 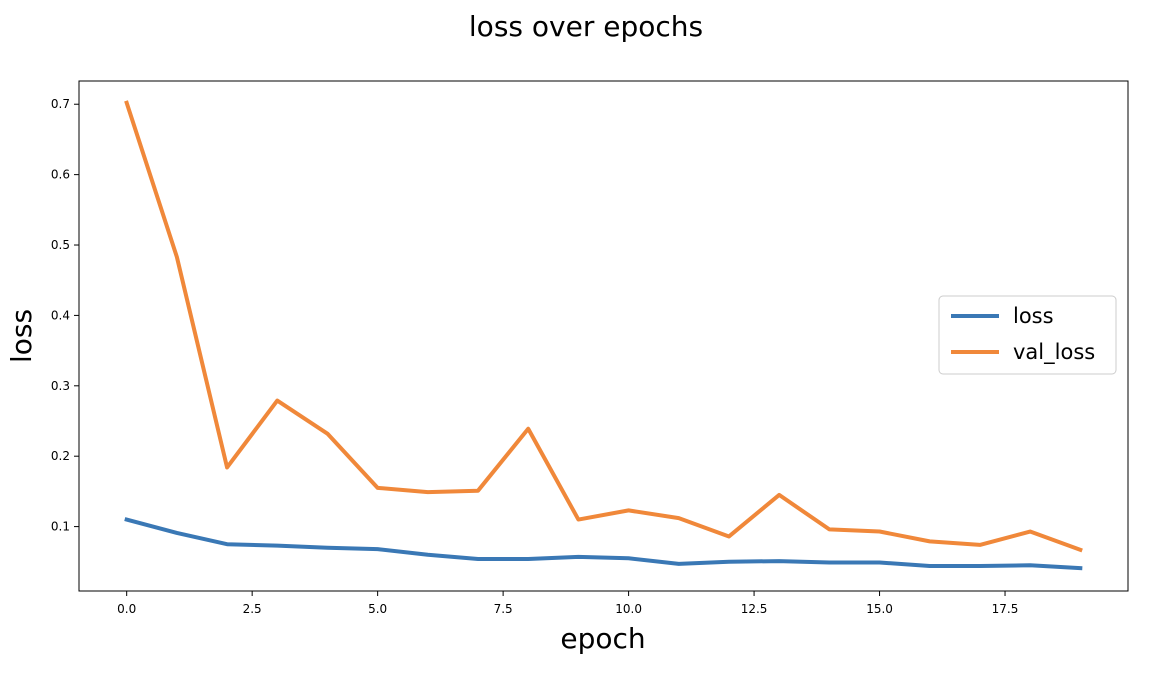 I want to click on x-tick-label: 0.0, so click(x=126, y=609).